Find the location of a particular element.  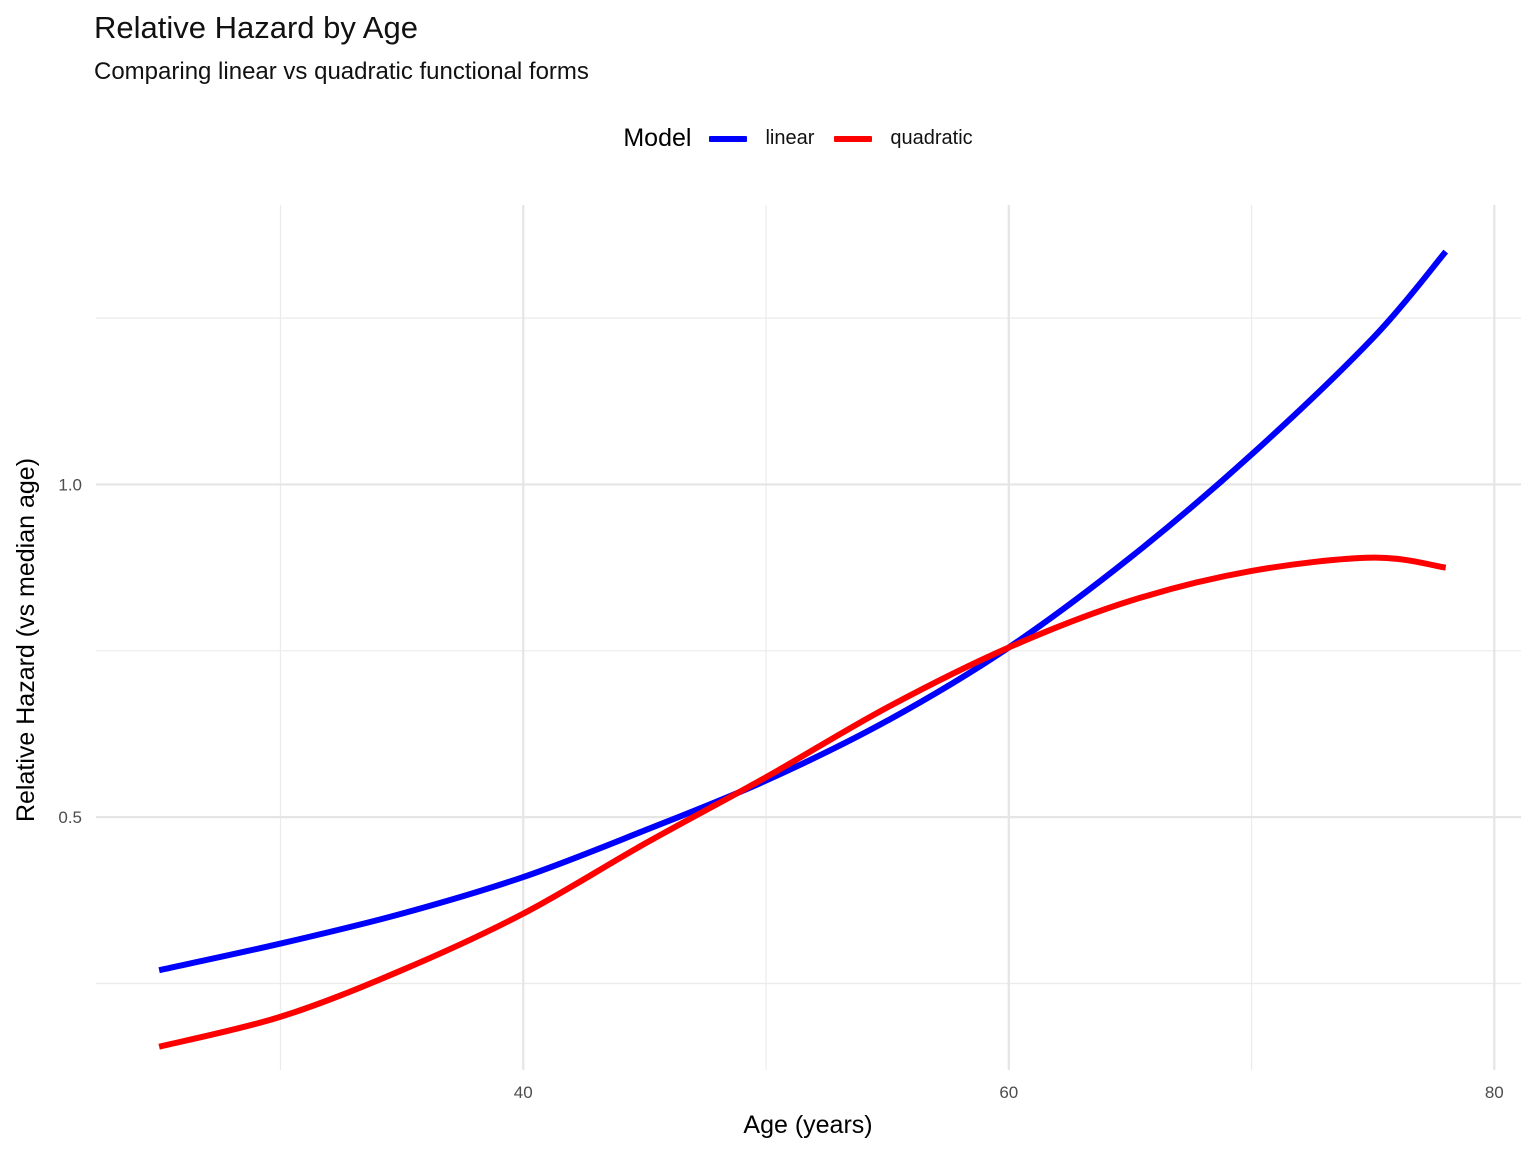

y-axis-title: Relative Hazard (vs median age) is located at coordinates (26, 640).